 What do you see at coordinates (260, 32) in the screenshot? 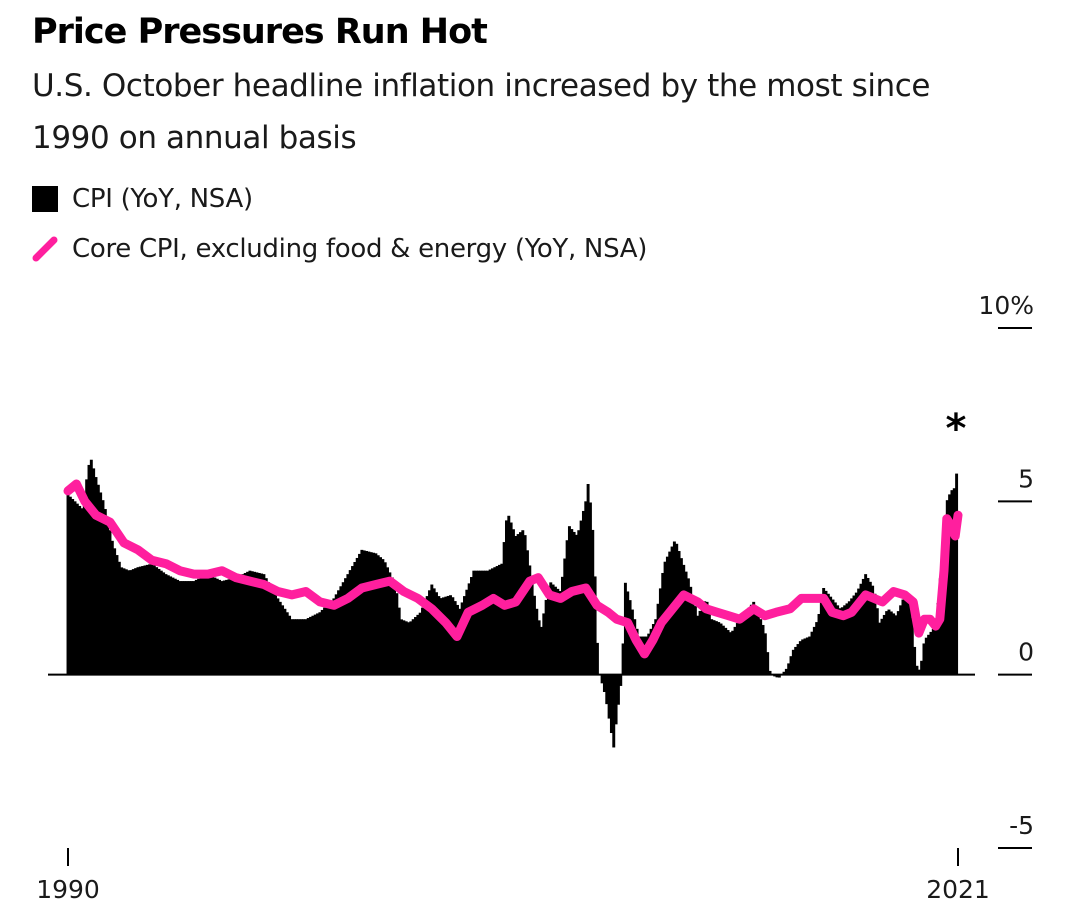
I see `chart-title: Price Pressures Run Hot` at bounding box center [260, 32].